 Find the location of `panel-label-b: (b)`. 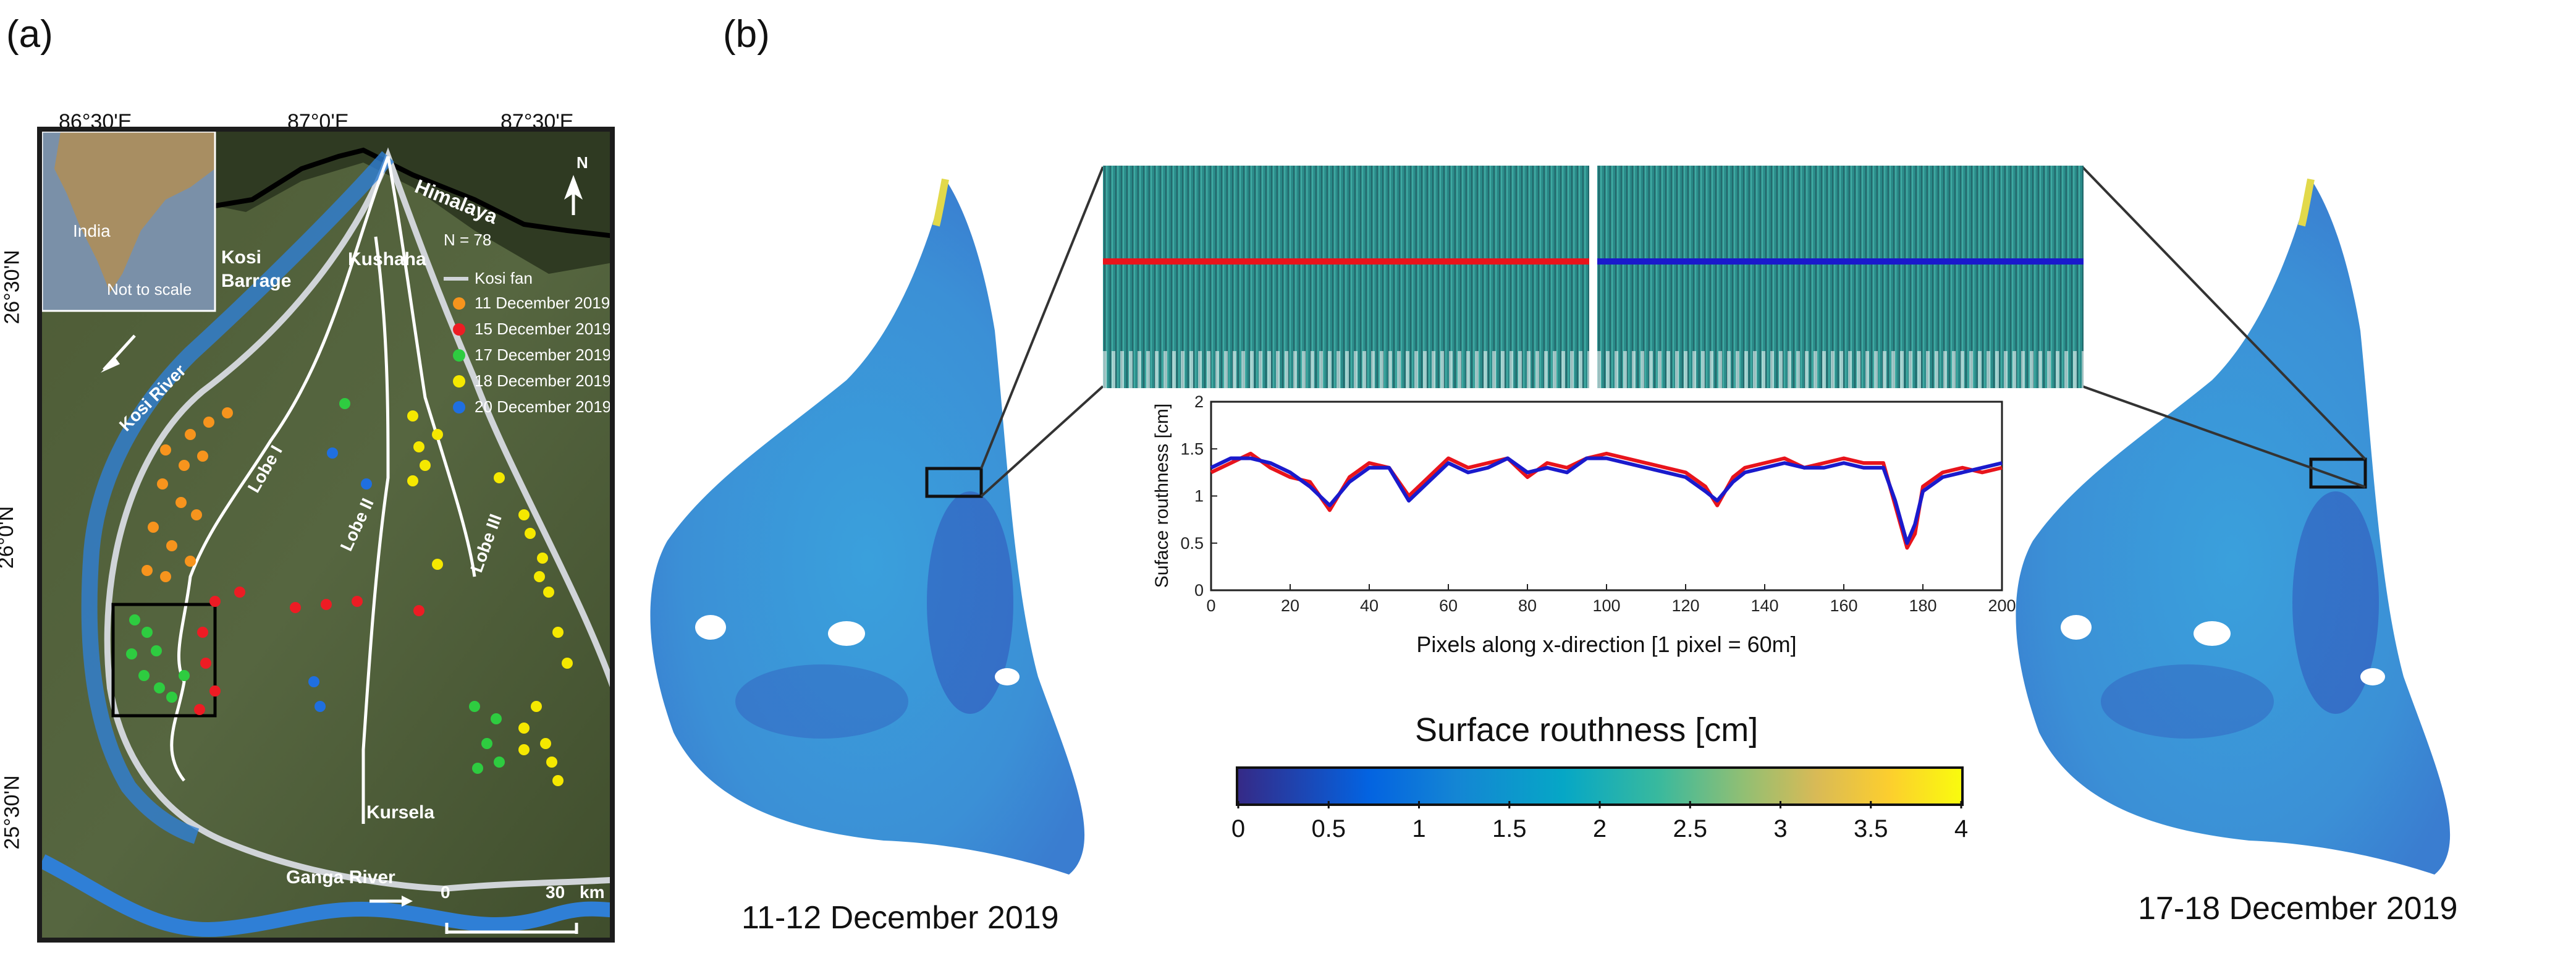

panel-label-b: (b) is located at coordinates (746, 34).